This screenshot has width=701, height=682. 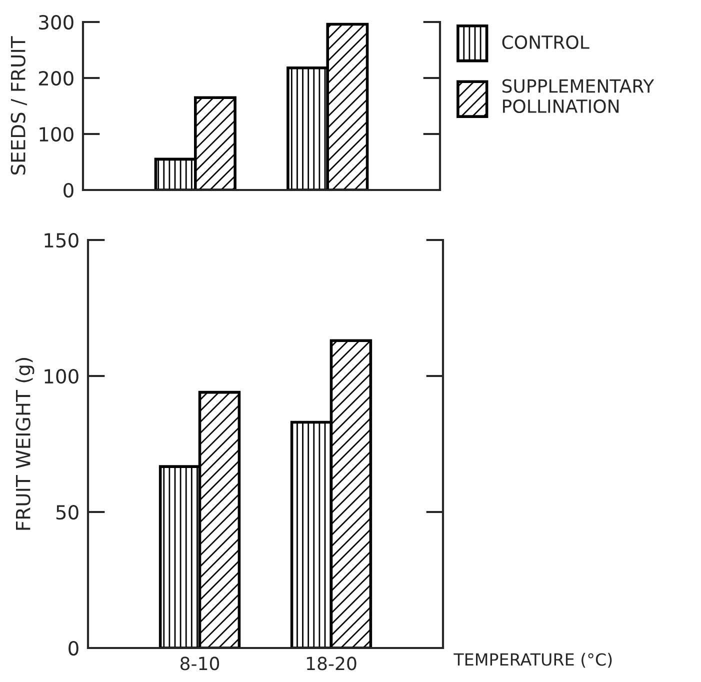 What do you see at coordinates (533, 660) in the screenshot?
I see `x-axis-title: TEMPERATURE (°C)` at bounding box center [533, 660].